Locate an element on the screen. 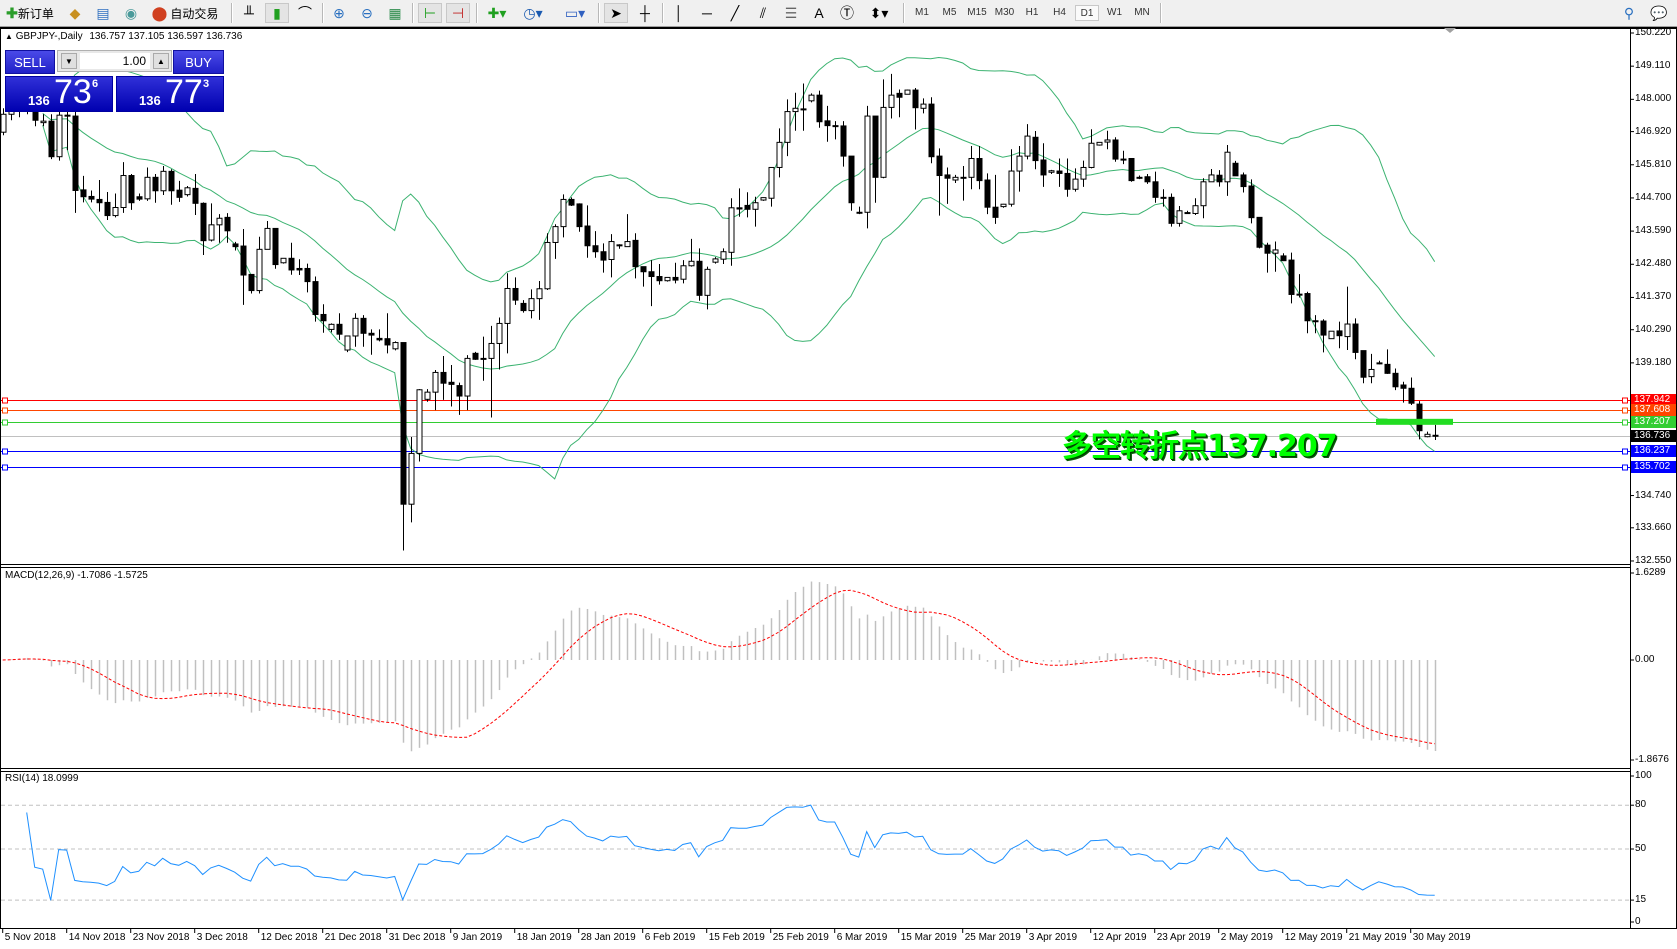 The height and width of the screenshot is (949, 1677). buy-button: BUY is located at coordinates (198, 62).